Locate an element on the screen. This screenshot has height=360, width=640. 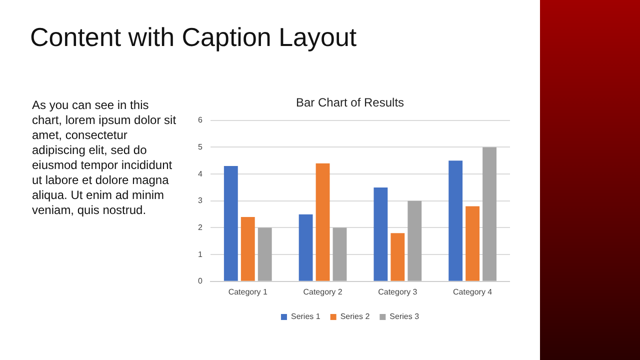
legend-label: Series 1 is located at coordinates (305, 317).